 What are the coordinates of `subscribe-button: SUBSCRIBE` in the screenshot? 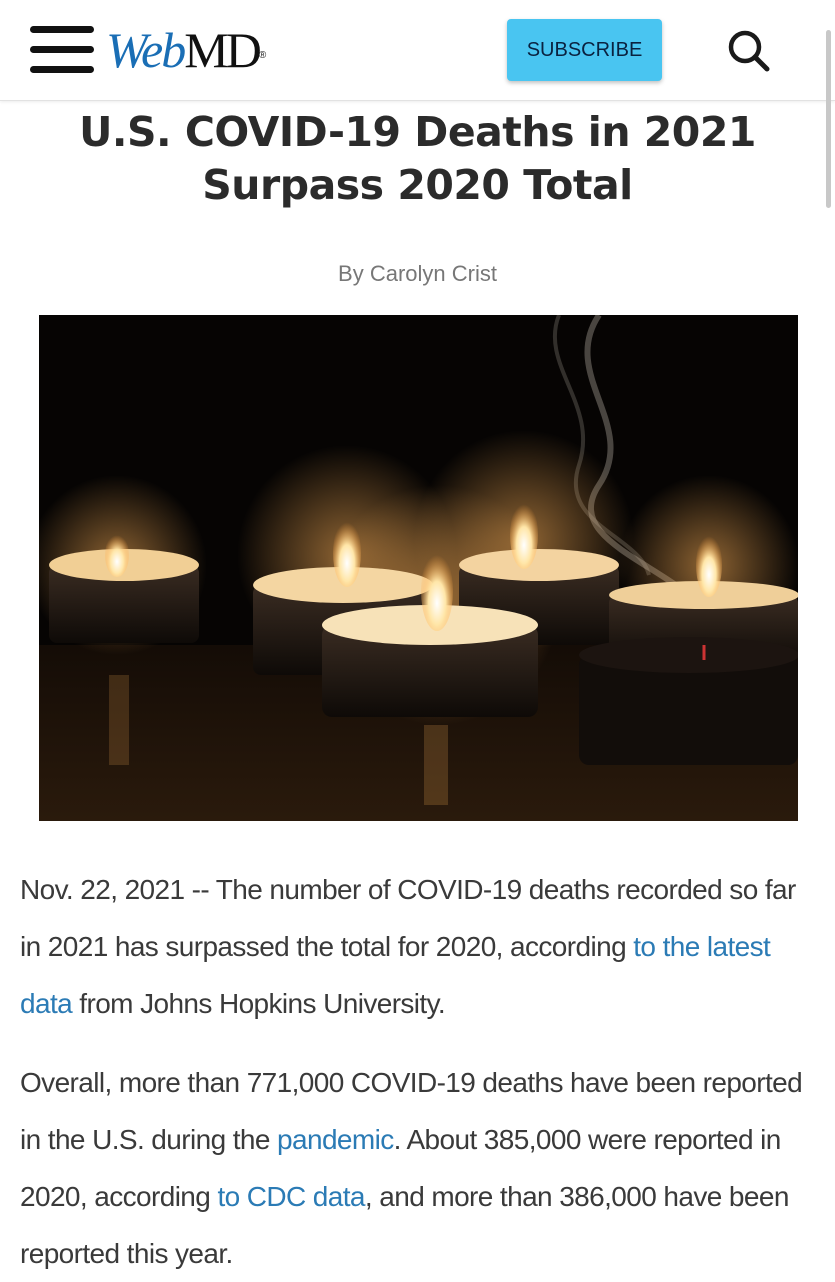 It's located at (584, 50).